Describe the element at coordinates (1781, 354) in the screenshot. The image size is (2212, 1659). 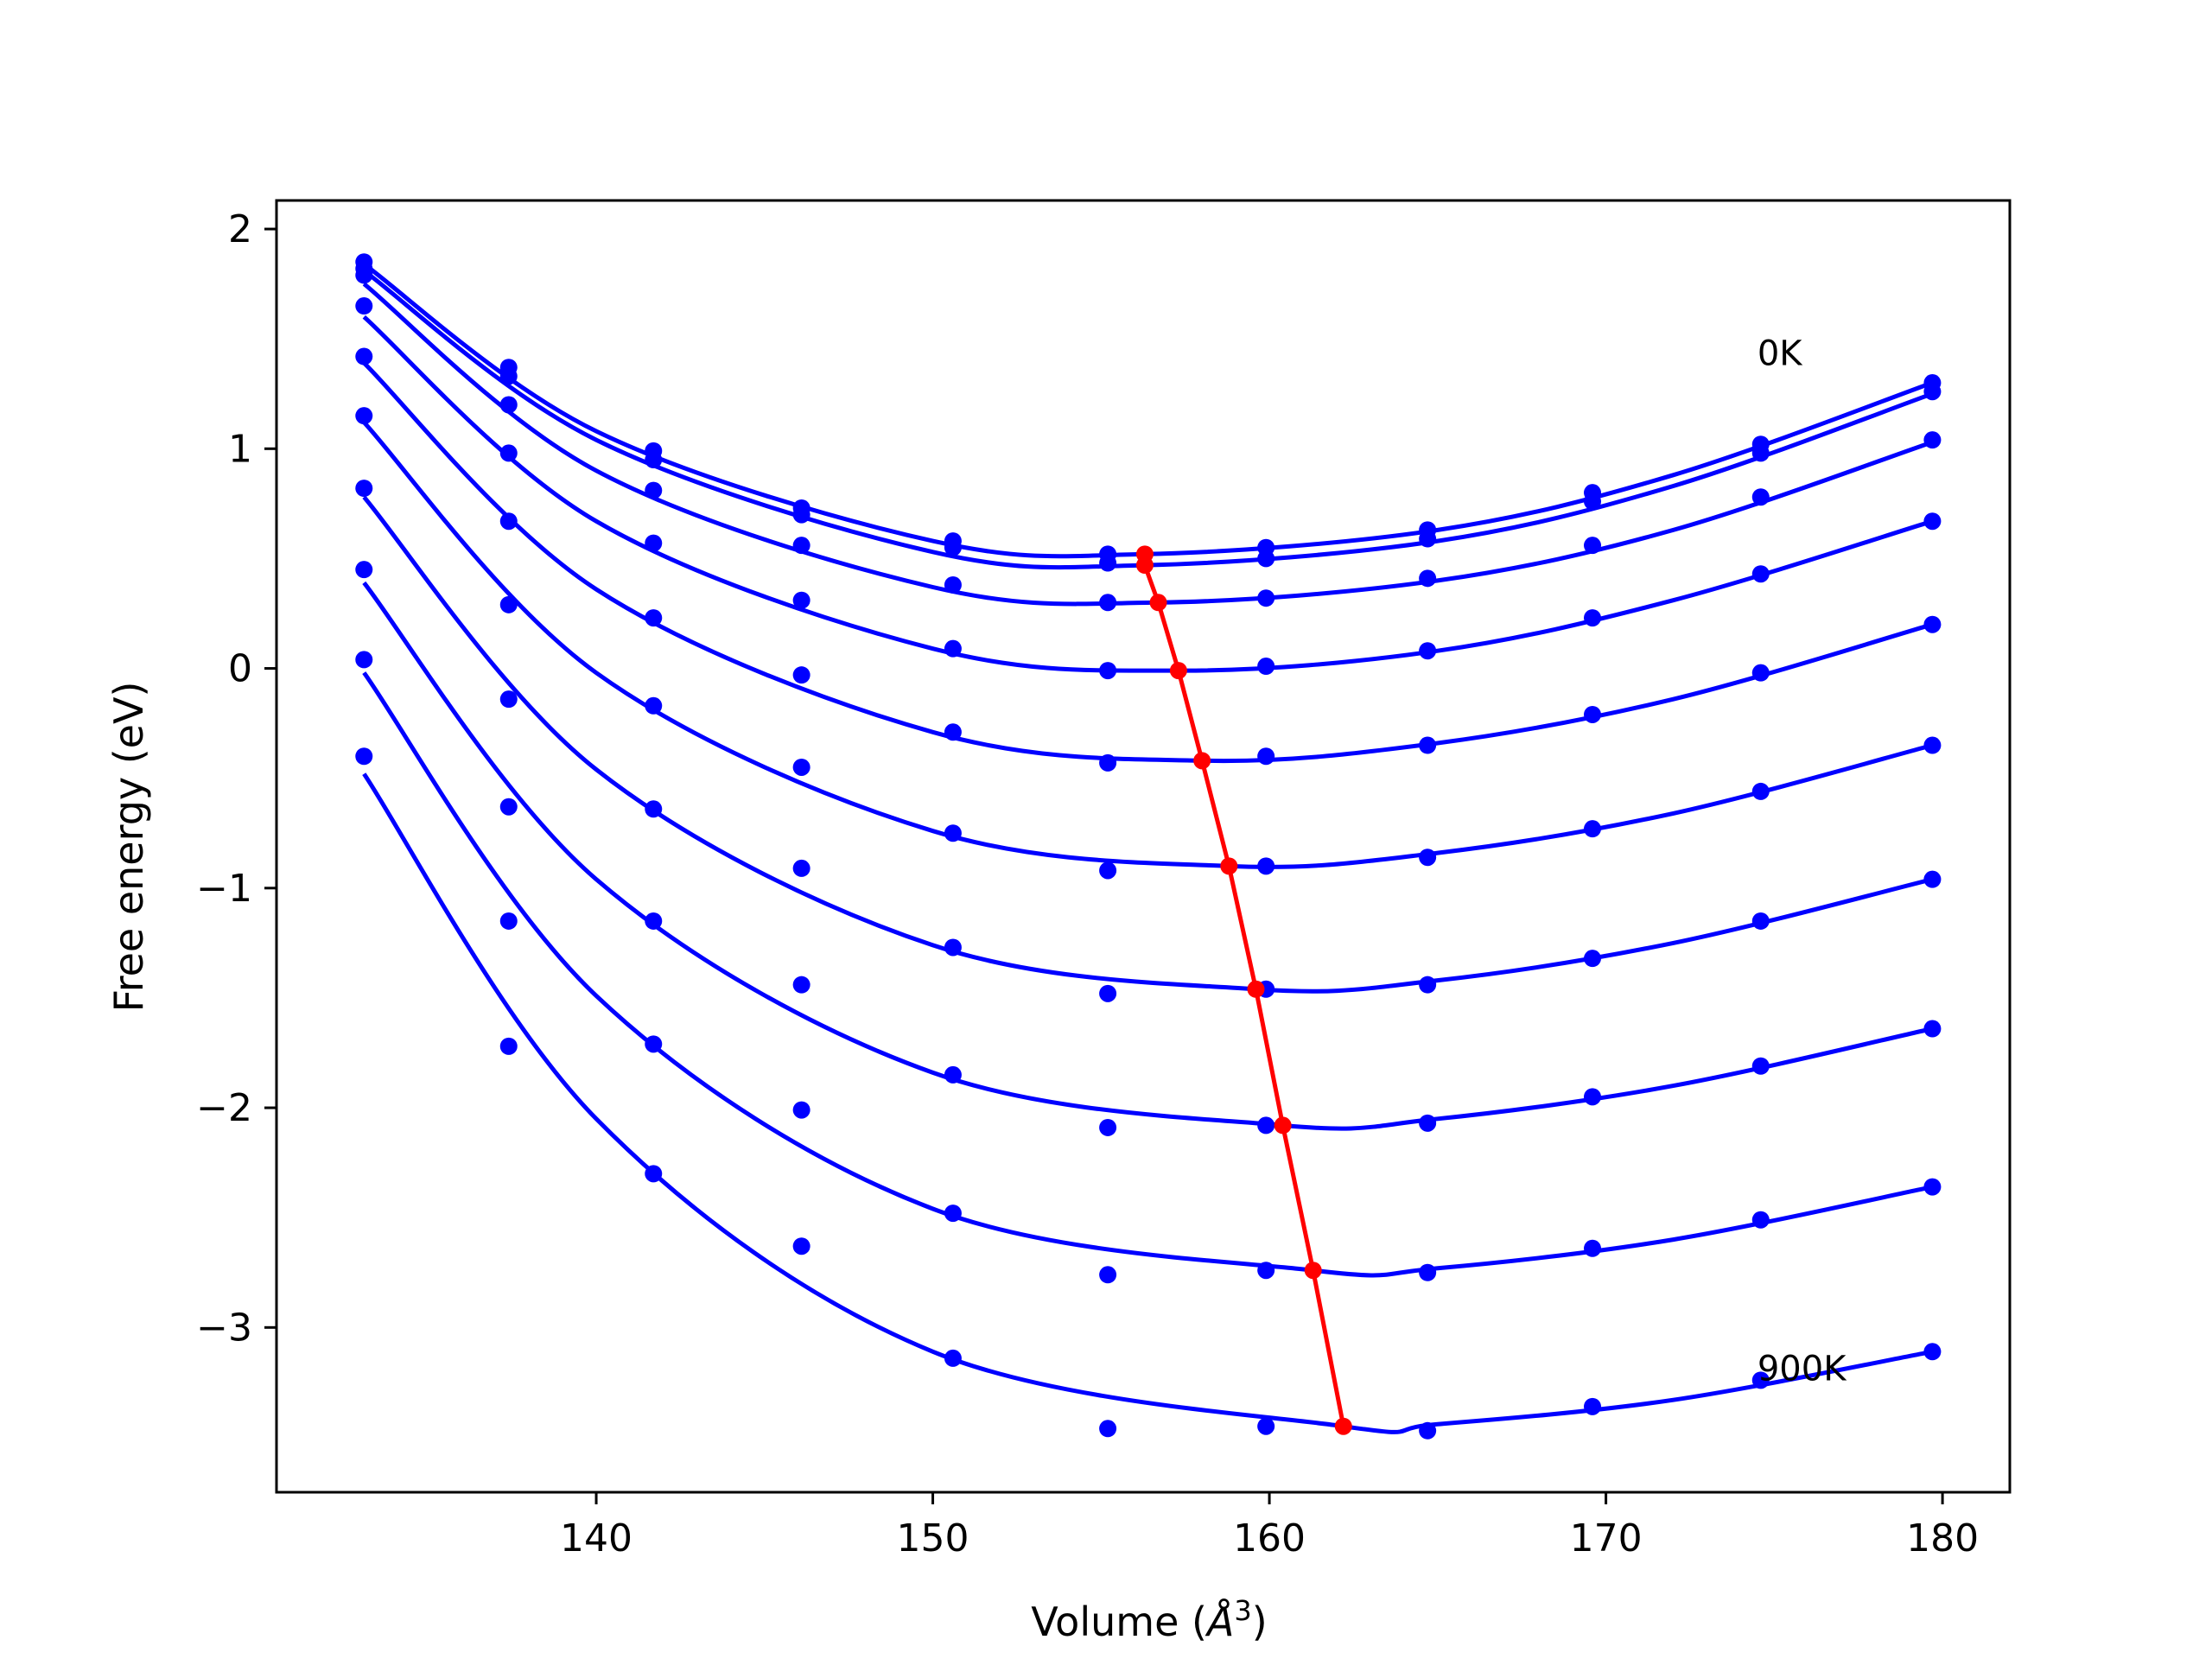
I see `annotation-0k: 0K` at that location.